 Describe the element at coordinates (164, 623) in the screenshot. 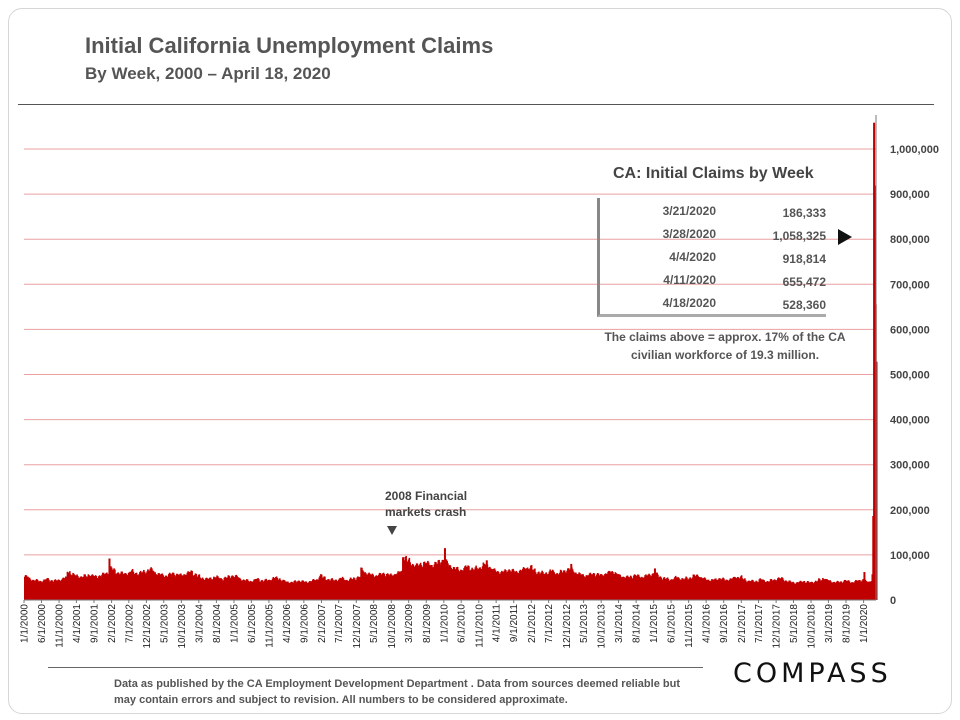

I see `x-tick-label: 5/1/2003` at that location.